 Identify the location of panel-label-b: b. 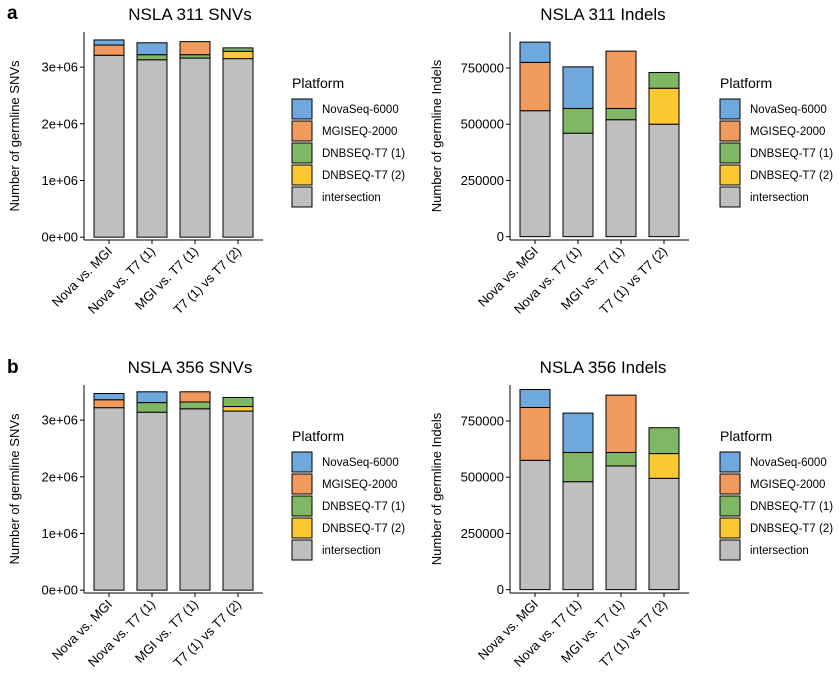
(13, 367).